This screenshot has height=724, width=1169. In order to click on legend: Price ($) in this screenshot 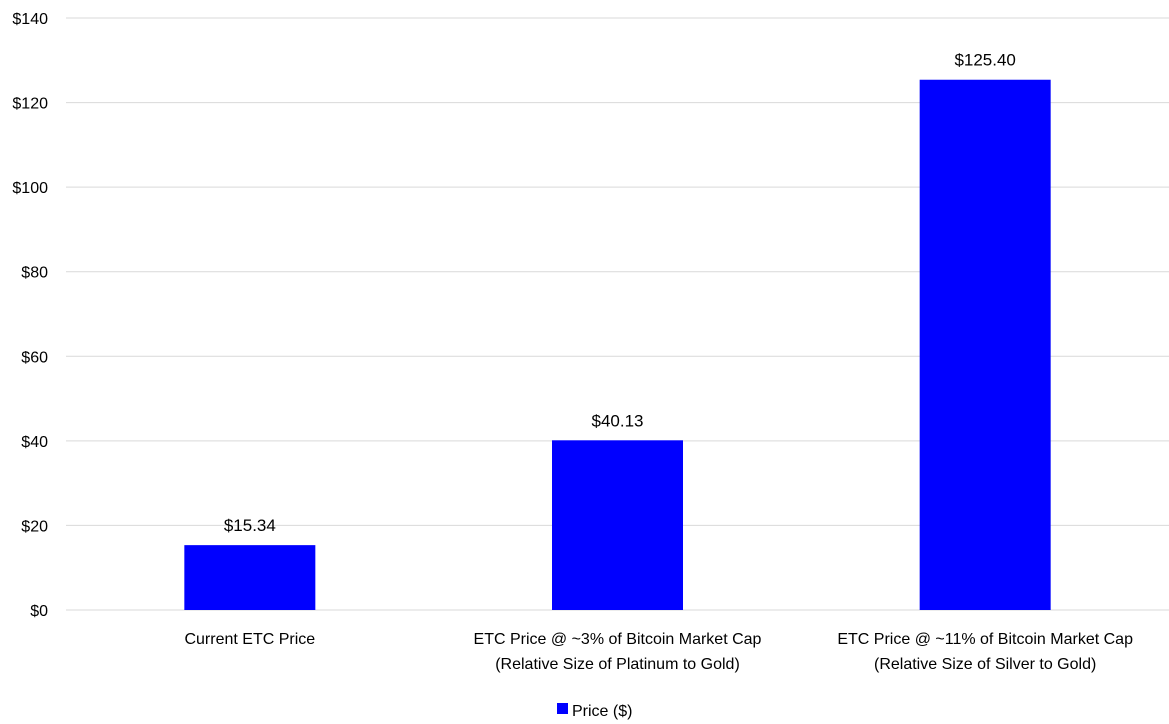, I will do `click(594, 711)`.